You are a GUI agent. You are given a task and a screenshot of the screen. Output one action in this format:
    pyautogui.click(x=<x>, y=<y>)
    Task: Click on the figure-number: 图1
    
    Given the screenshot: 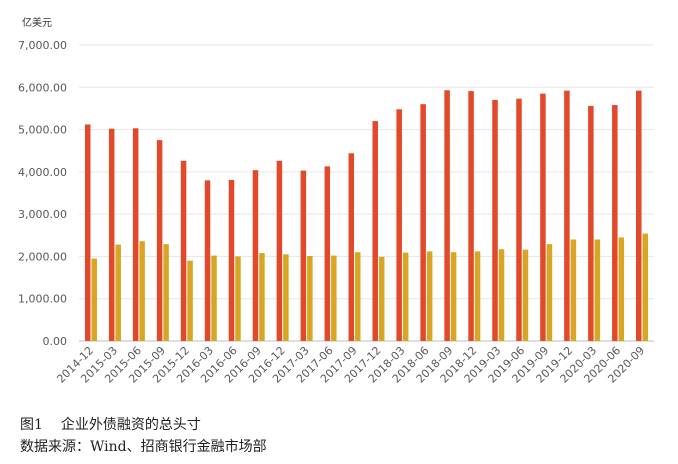 What is the action you would take?
    pyautogui.click(x=31, y=425)
    